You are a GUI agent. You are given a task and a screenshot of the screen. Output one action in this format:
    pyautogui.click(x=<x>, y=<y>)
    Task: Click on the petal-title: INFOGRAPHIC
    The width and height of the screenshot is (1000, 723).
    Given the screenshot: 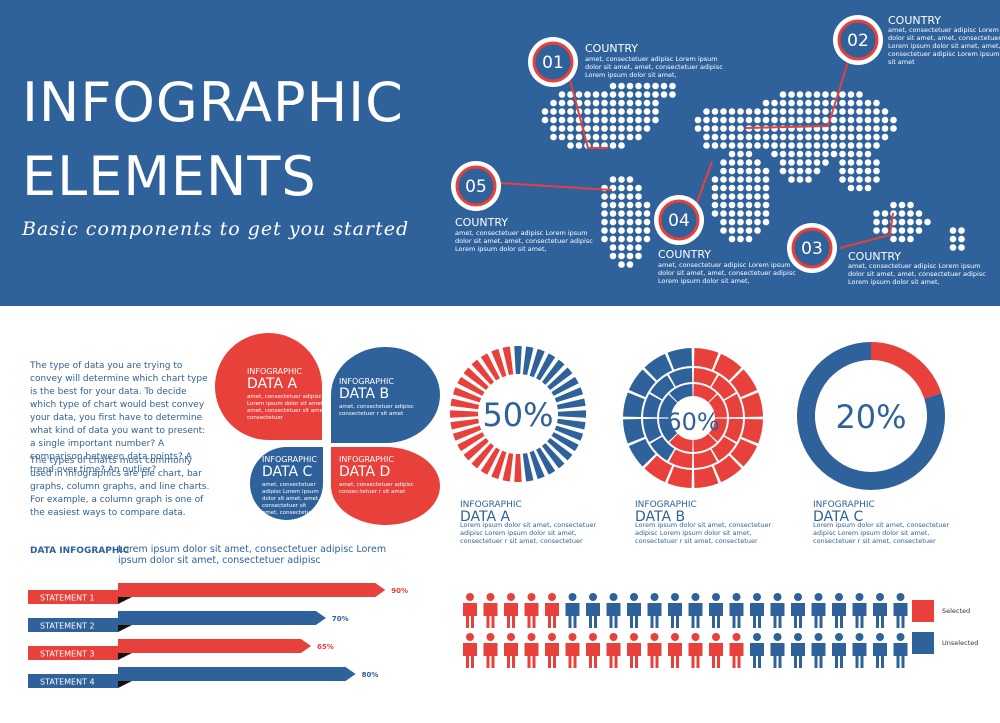 What is the action you would take?
    pyautogui.click(x=366, y=459)
    